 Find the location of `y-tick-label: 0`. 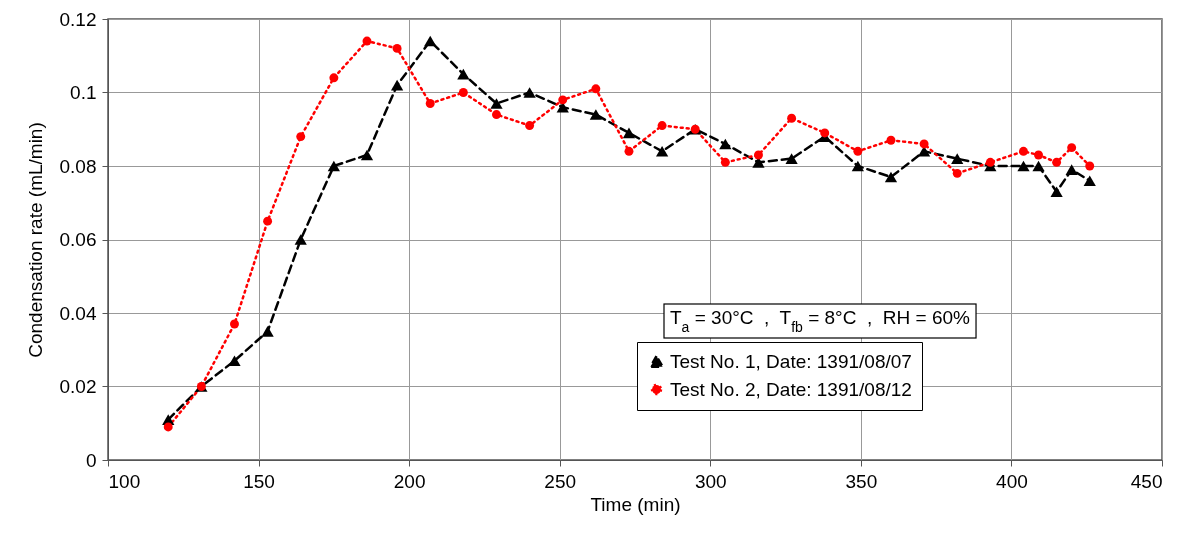

y-tick-label: 0 is located at coordinates (91, 460).